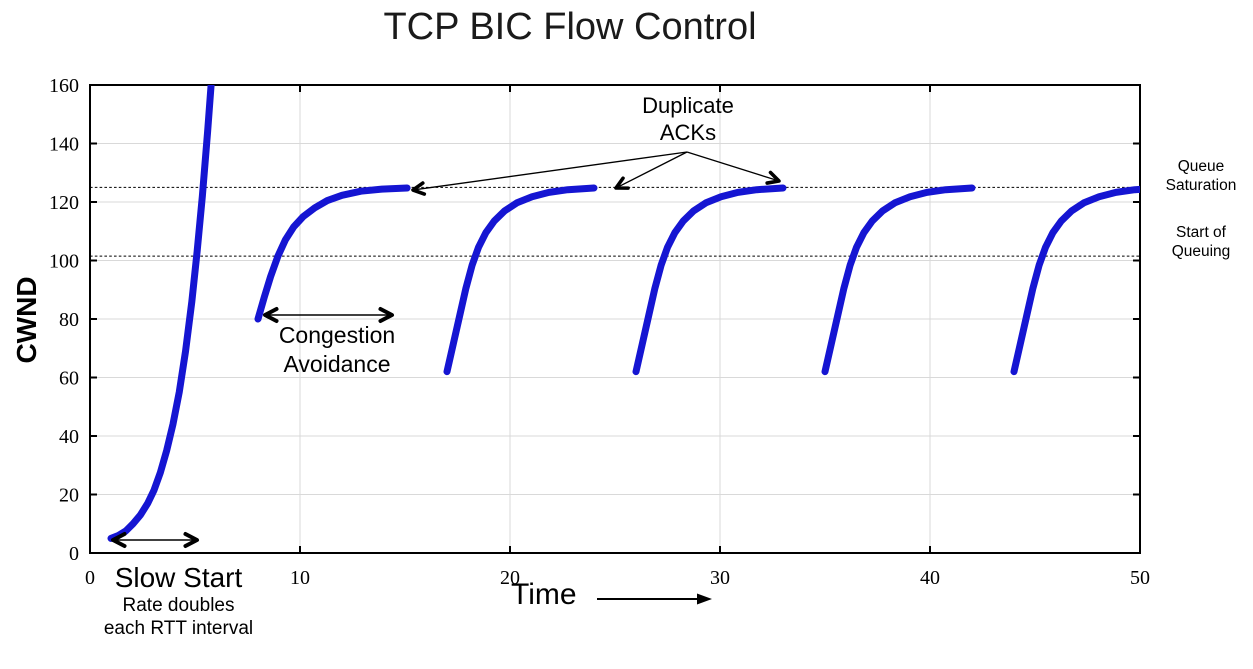 The width and height of the screenshot is (1253, 669). I want to click on y-tick-label: 100, so click(64, 262).